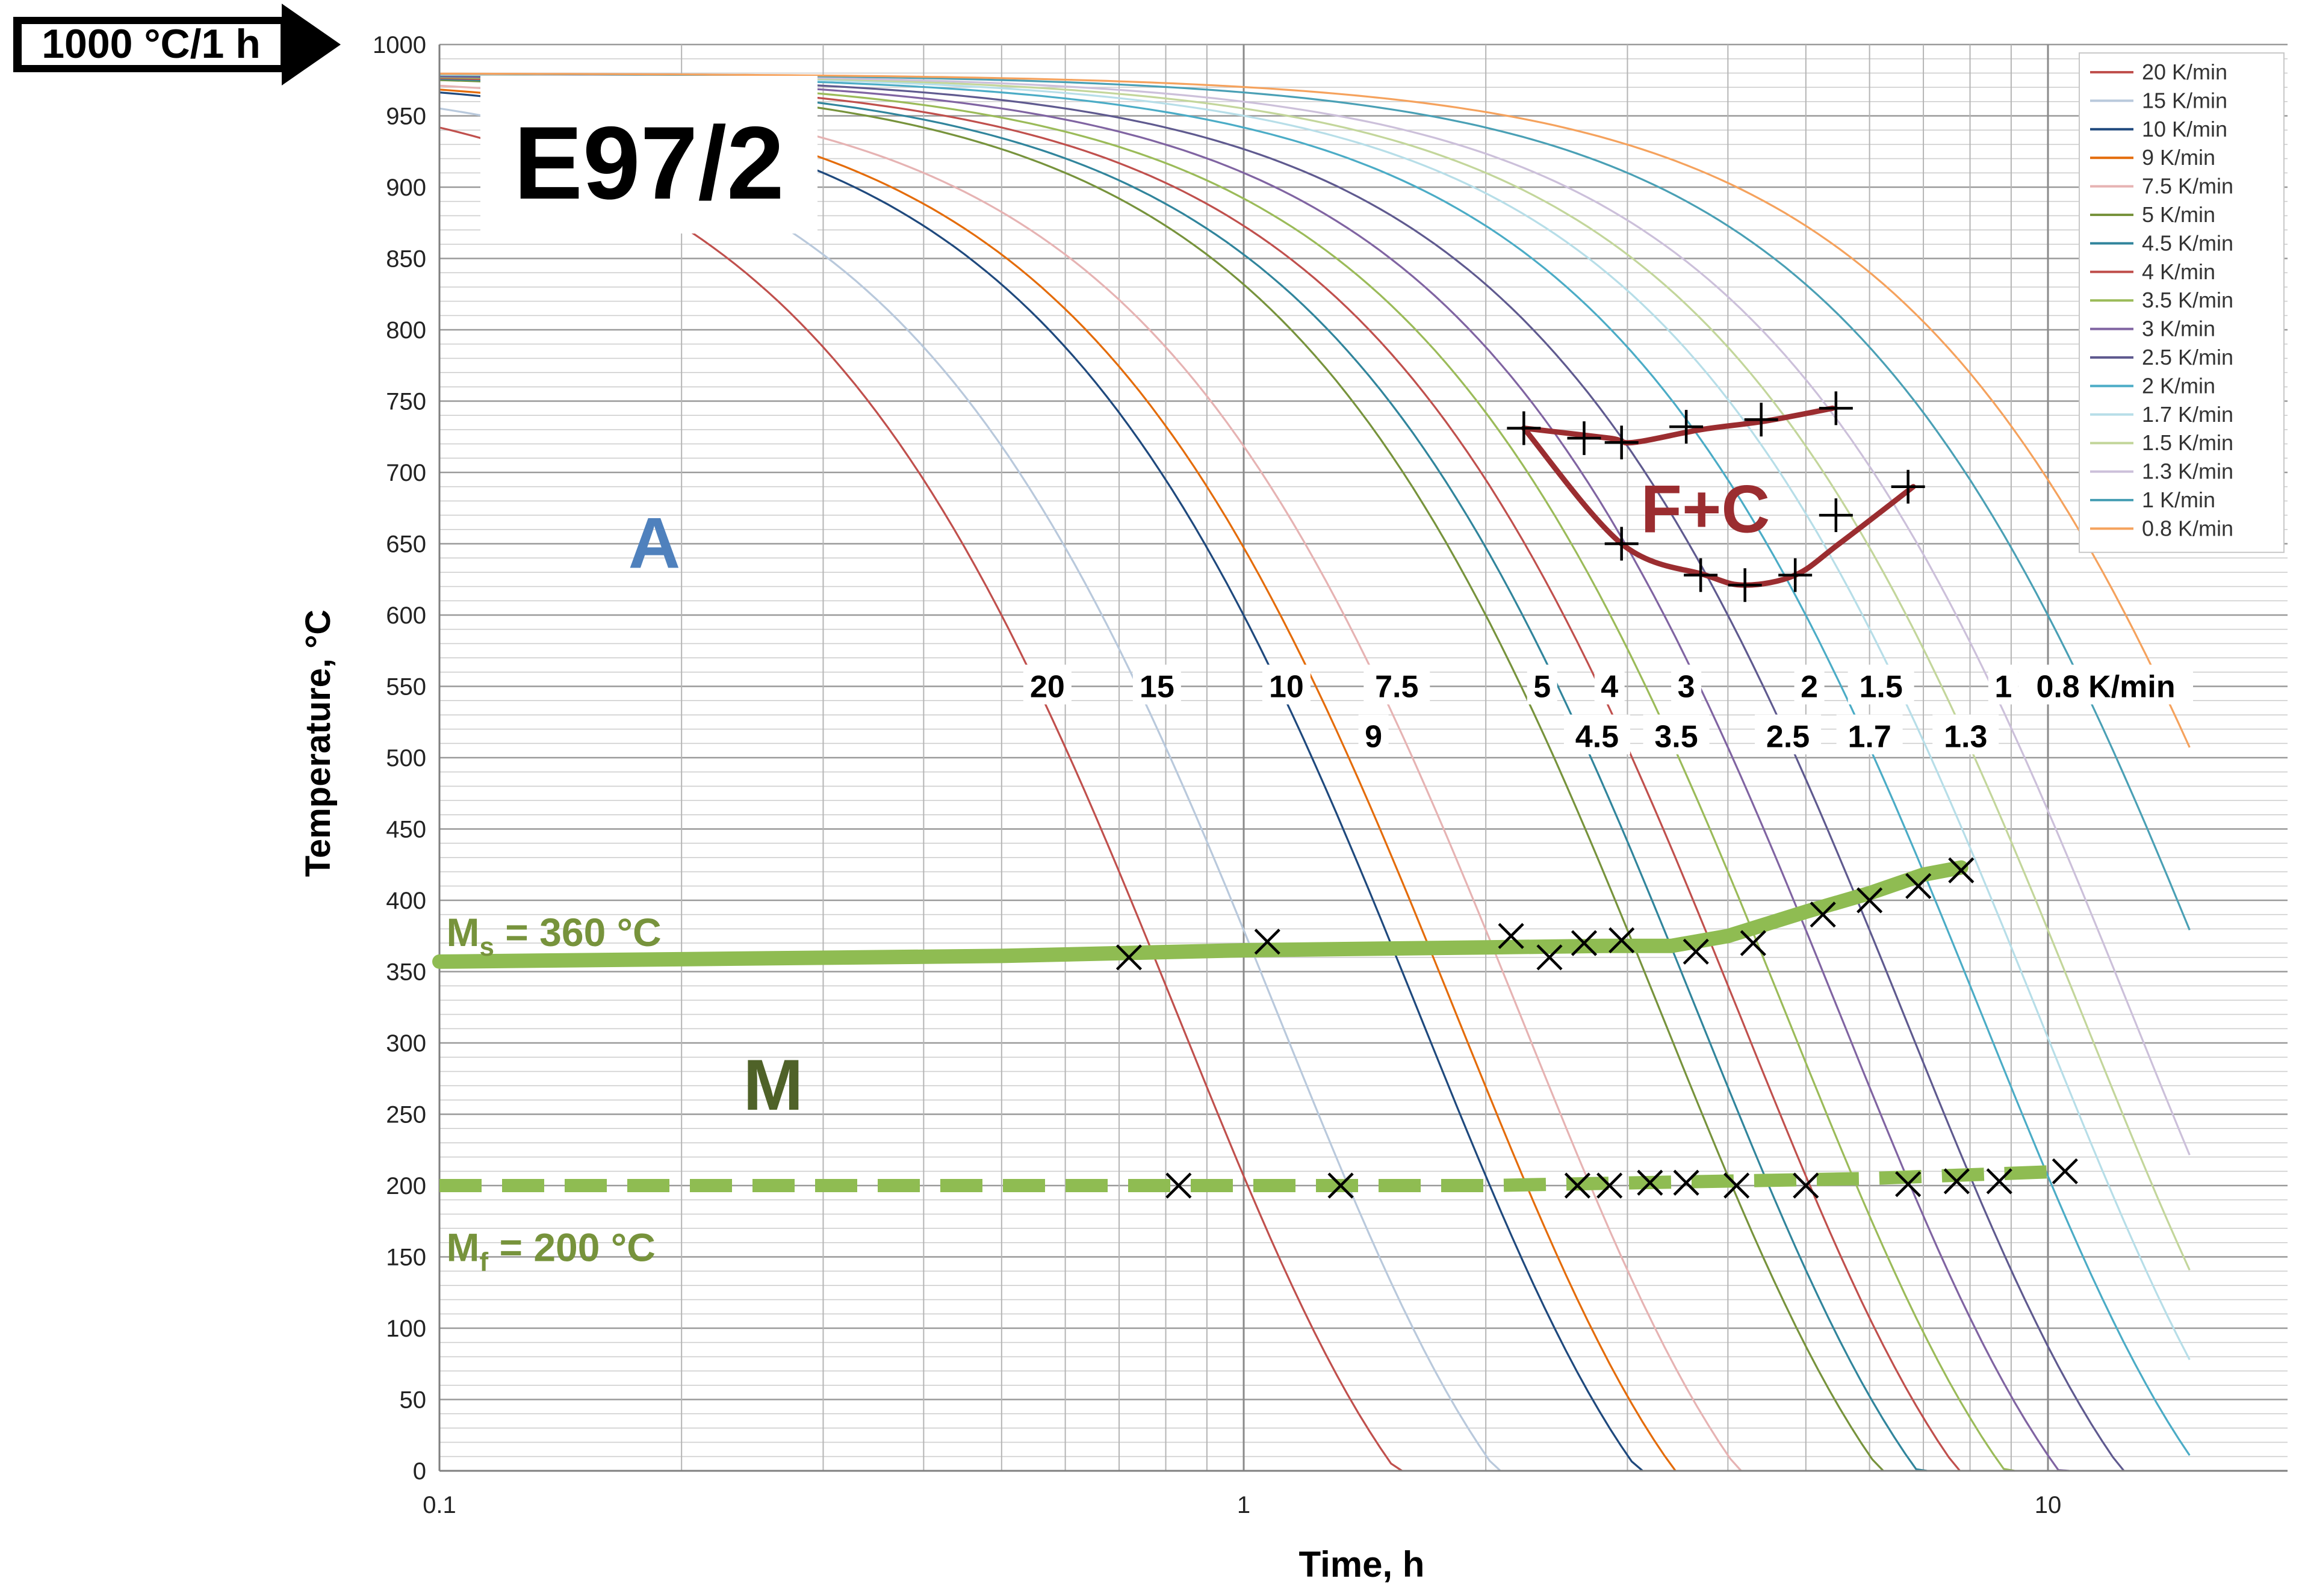 This screenshot has width=2302, height=1596. Describe the element at coordinates (1287, 687) in the screenshot. I see `rate-label: 10` at that location.